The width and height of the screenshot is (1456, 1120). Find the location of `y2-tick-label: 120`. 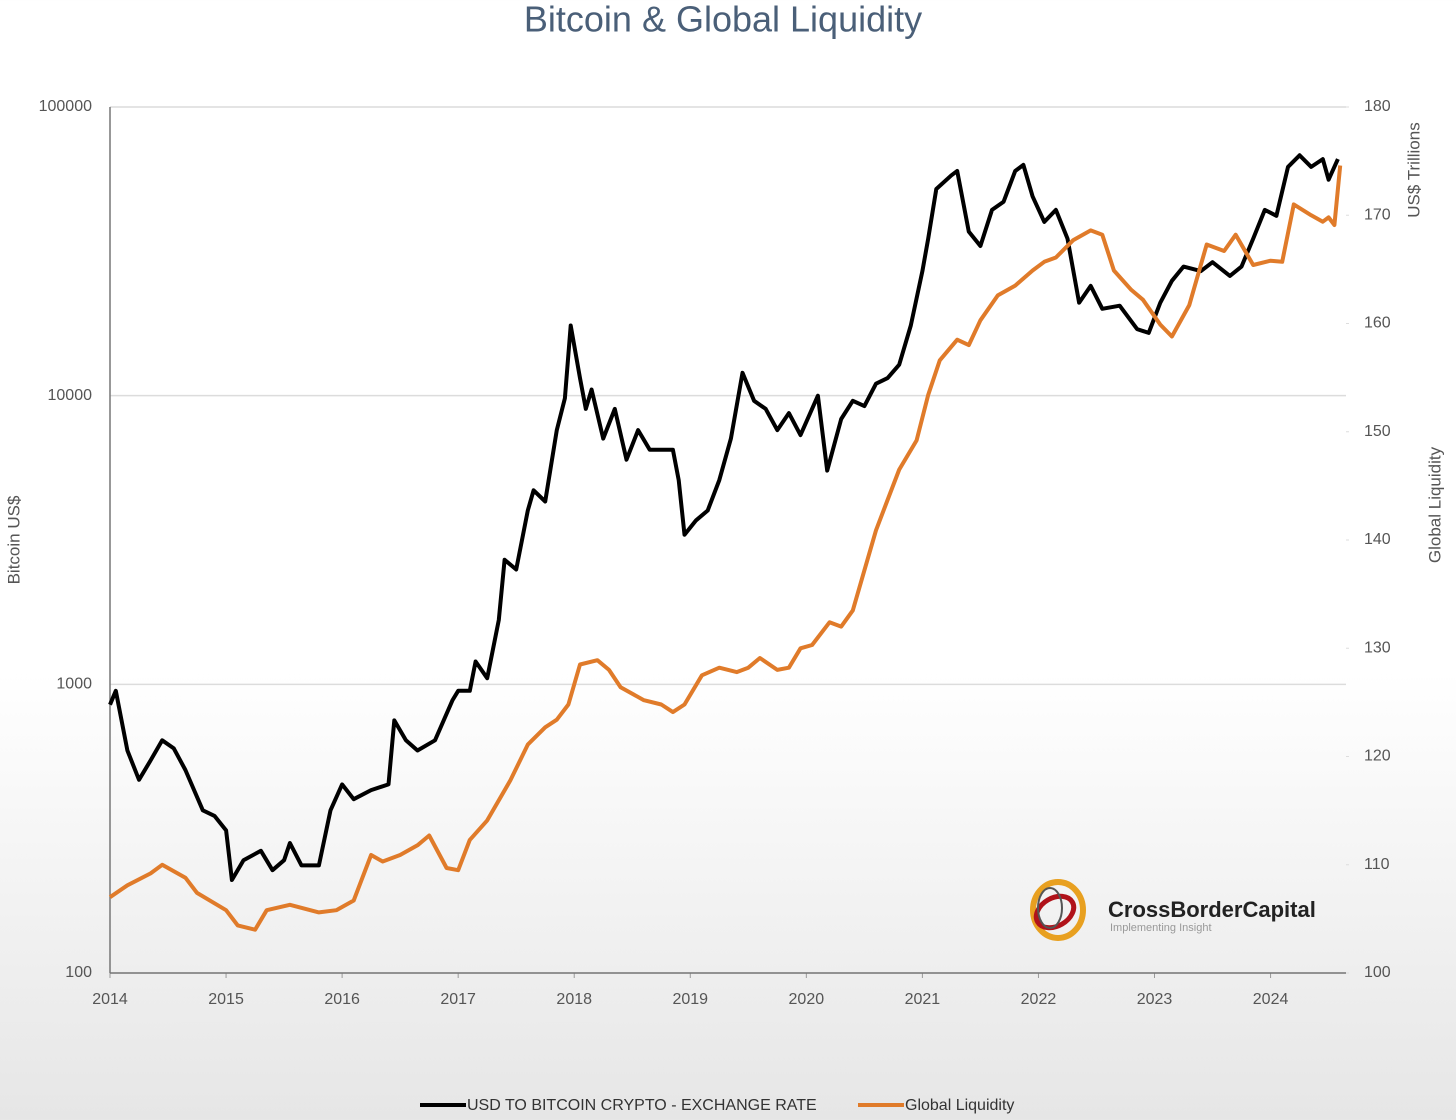

y2-tick-label: 120 is located at coordinates (1377, 756).